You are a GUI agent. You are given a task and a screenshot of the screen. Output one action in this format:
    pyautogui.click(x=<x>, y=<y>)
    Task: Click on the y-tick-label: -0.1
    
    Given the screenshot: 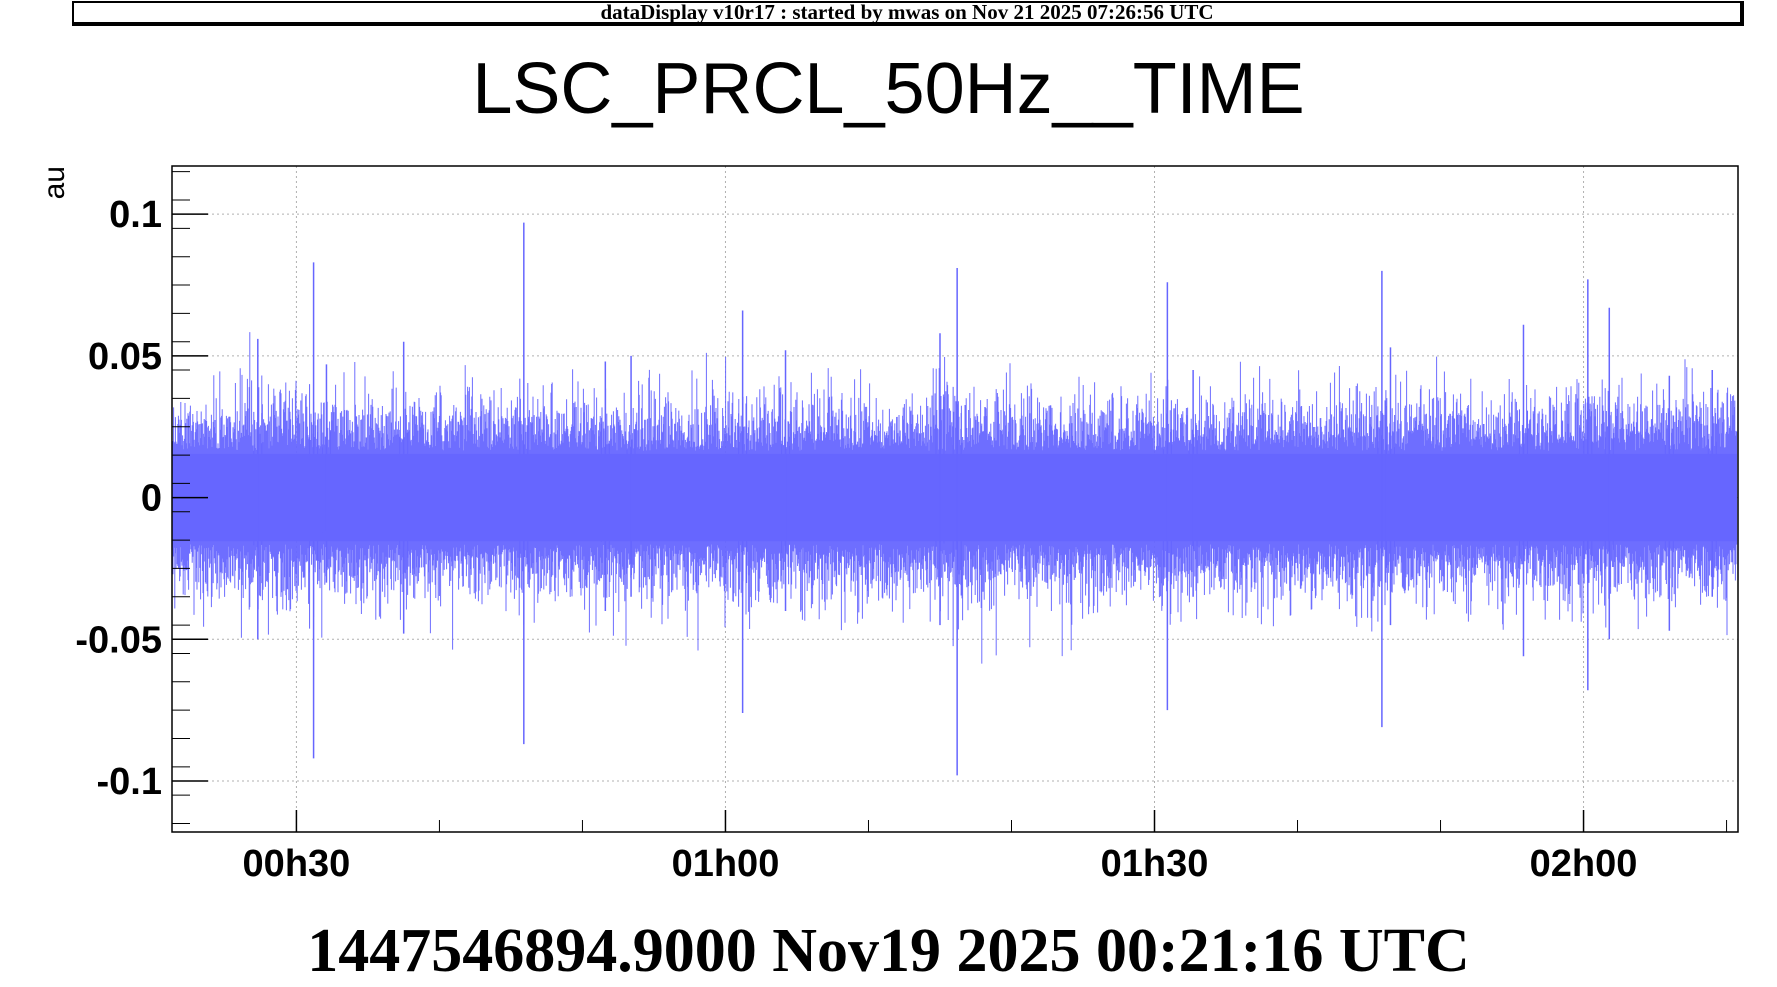 What is the action you would take?
    pyautogui.click(x=129, y=782)
    